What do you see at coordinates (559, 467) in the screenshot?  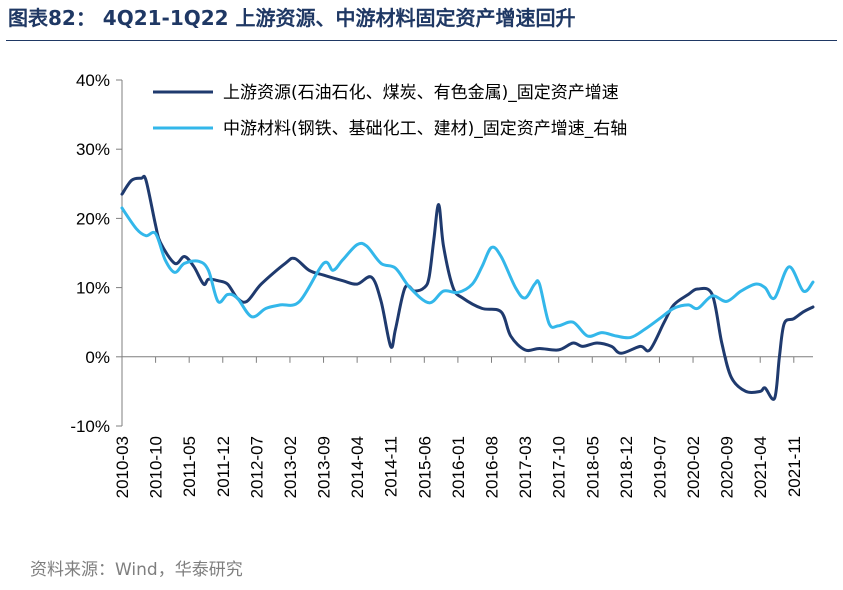 I see `x-tick-label: 2017-10` at bounding box center [559, 467].